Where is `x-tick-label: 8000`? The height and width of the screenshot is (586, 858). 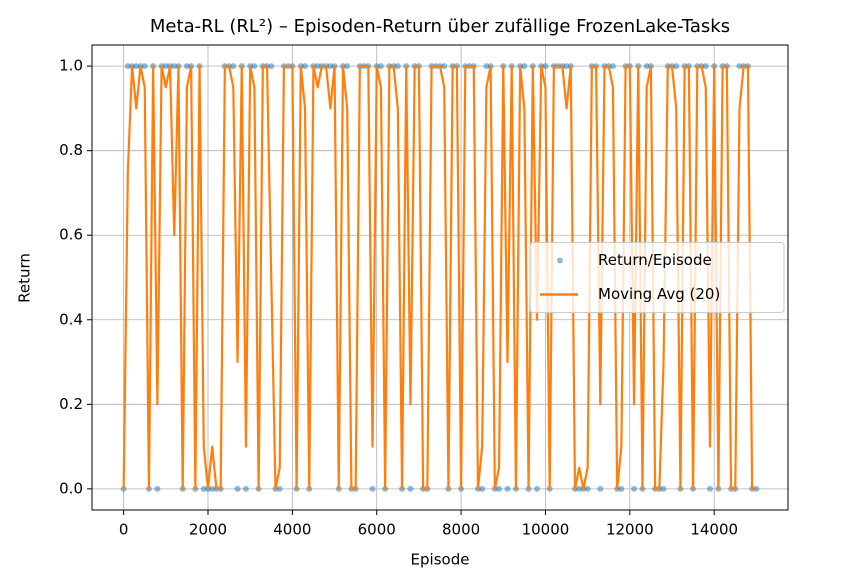 x-tick-label: 8000 is located at coordinates (461, 530).